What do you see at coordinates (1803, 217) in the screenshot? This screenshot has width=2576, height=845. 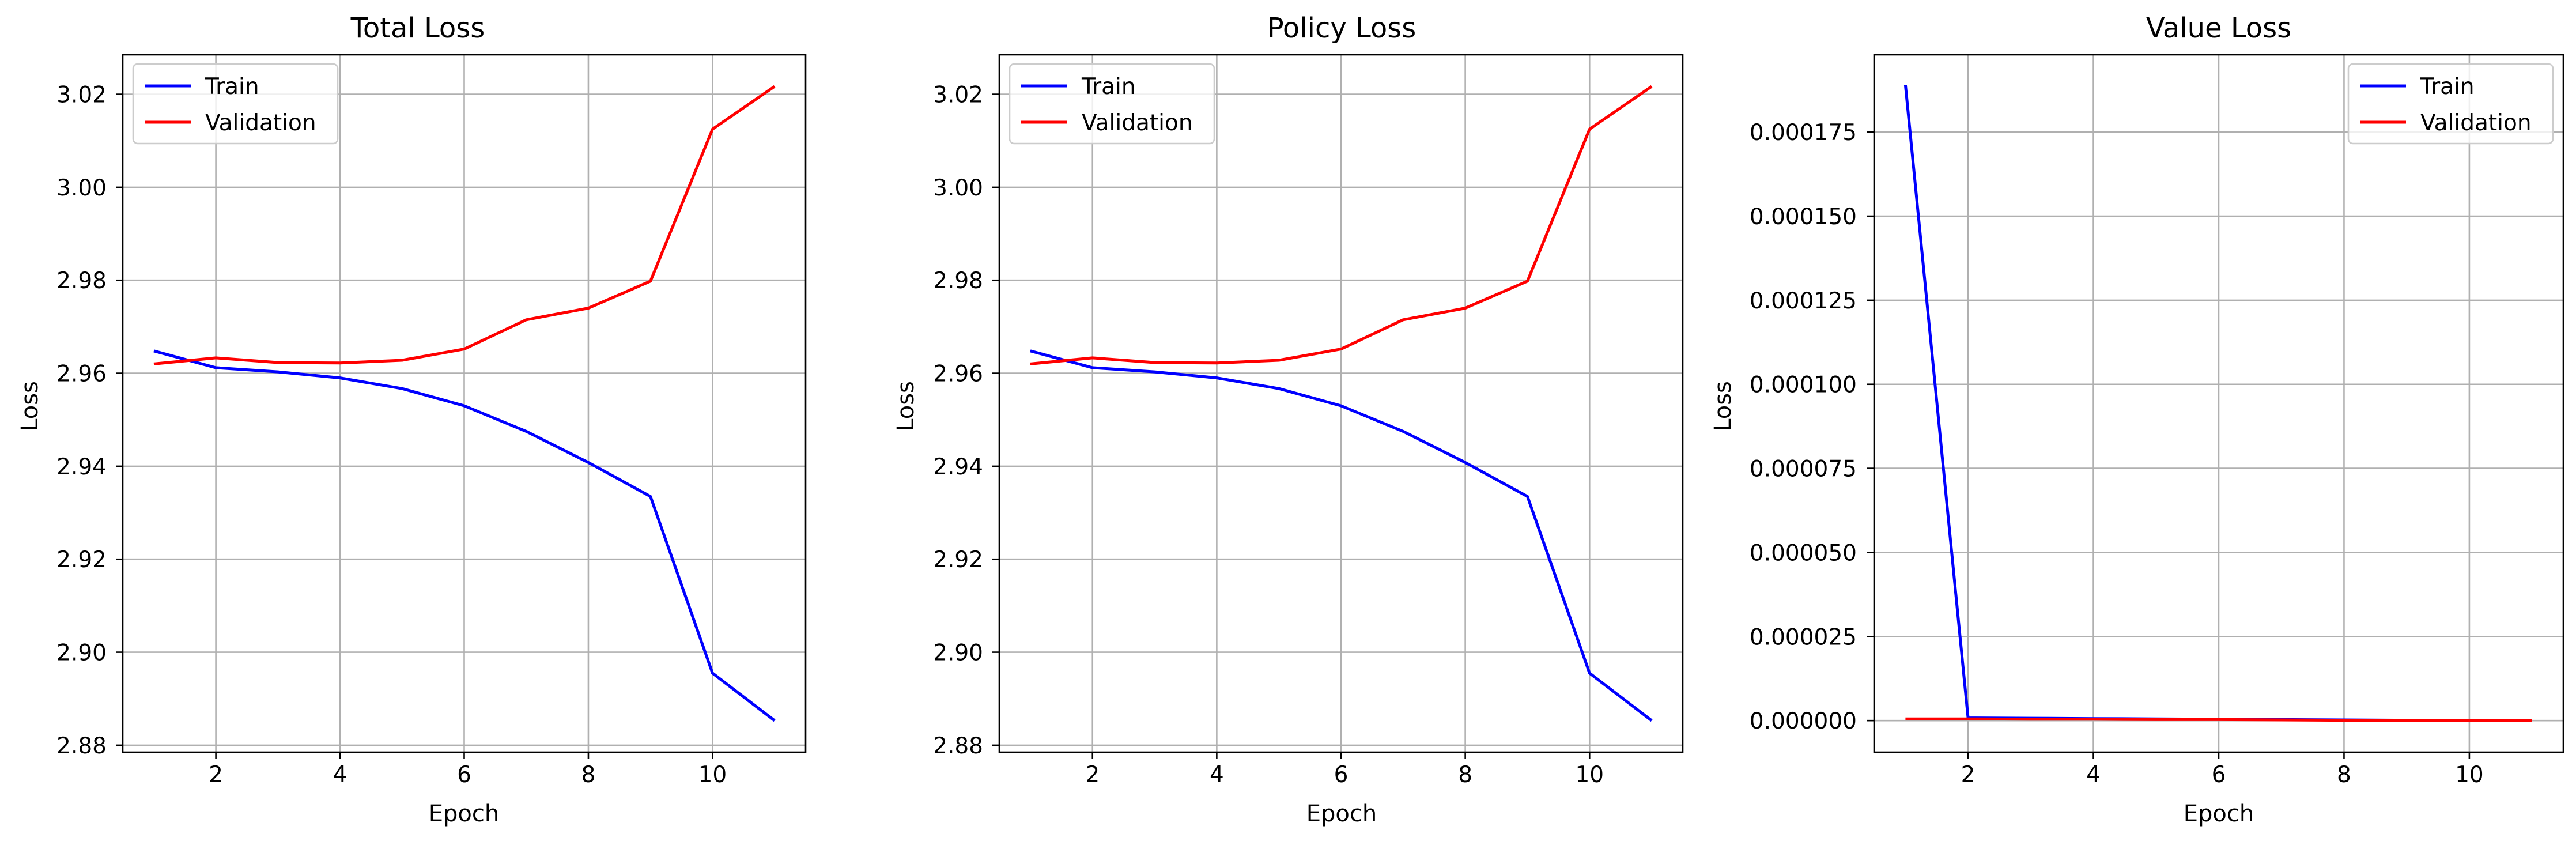 I see `y-tick-label: 0.000150` at bounding box center [1803, 217].